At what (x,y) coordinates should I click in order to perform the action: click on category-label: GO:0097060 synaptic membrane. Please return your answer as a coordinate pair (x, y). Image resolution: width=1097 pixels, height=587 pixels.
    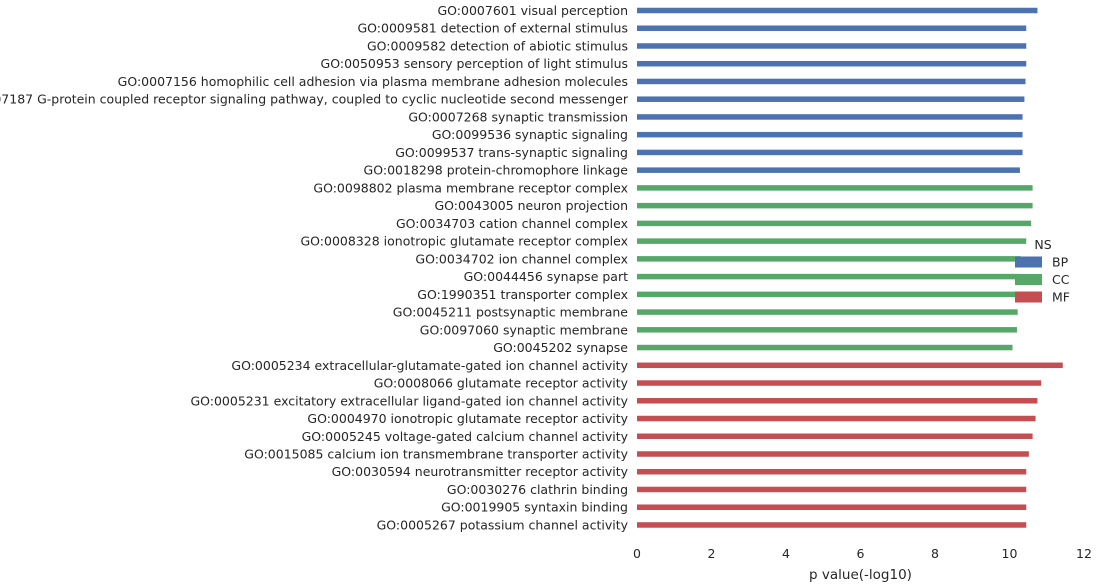
    Looking at the image, I should click on (524, 329).